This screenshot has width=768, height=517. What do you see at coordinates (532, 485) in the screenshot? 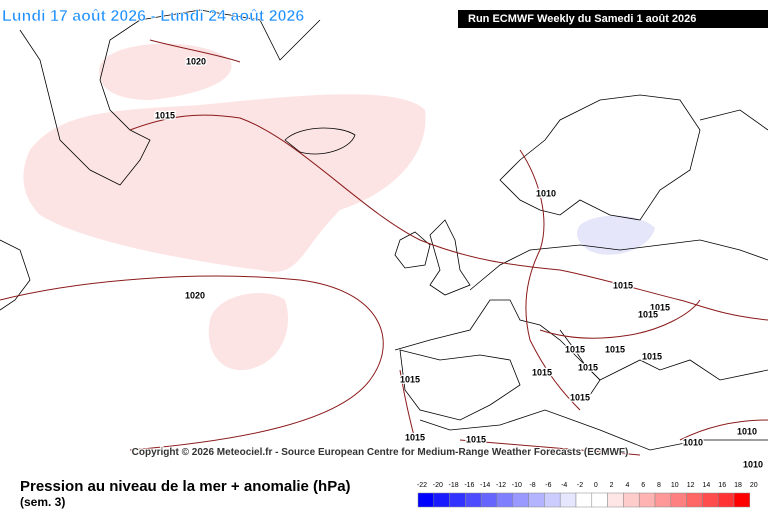
I see `colorbar-tick: -8` at bounding box center [532, 485].